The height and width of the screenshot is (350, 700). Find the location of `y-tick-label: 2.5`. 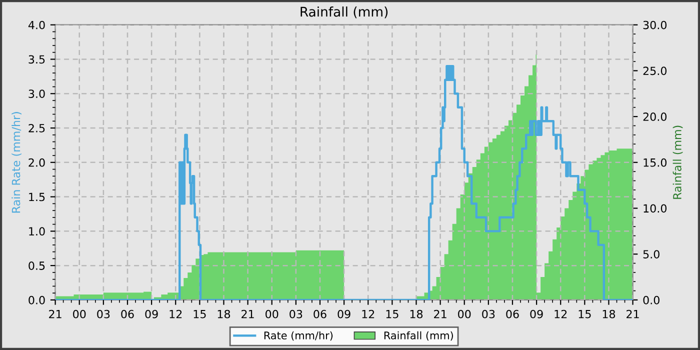

y-tick-label: 2.5 is located at coordinates (36, 128).